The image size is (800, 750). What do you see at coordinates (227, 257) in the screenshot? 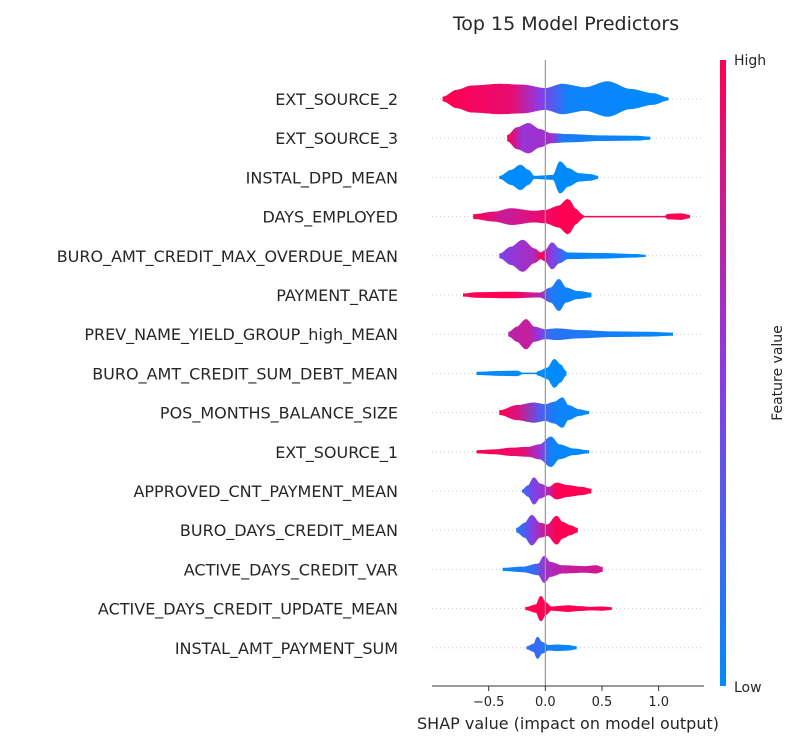
I see `feature-label: BURO_AMT_CREDIT_MAX_OVERDUE_MEAN` at bounding box center [227, 257].